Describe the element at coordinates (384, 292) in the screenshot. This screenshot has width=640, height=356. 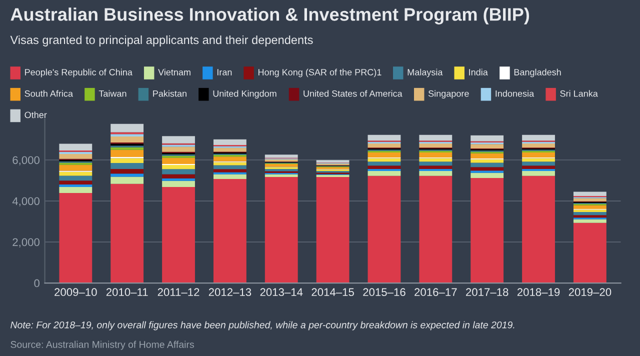
I see `x-tick-label: 2015–16` at that location.